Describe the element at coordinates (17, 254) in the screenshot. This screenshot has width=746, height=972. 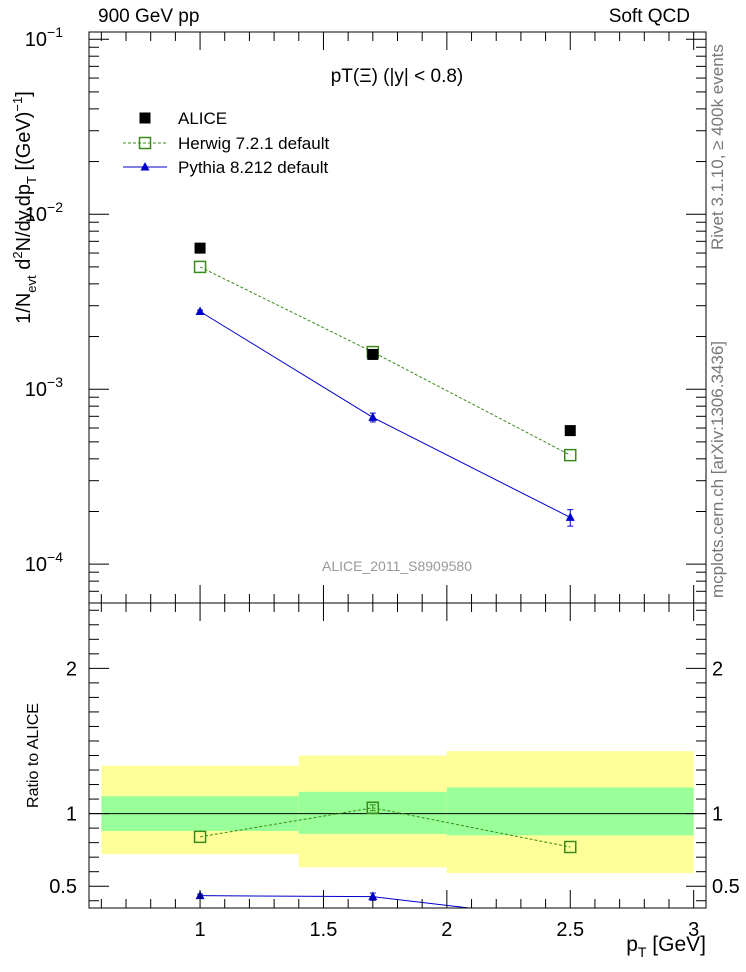
I see `y-axis-label-part: 2` at that location.